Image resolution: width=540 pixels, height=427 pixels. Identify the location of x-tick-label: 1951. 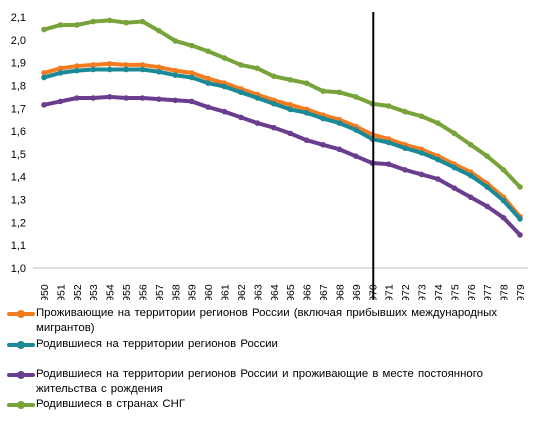
(61, 292).